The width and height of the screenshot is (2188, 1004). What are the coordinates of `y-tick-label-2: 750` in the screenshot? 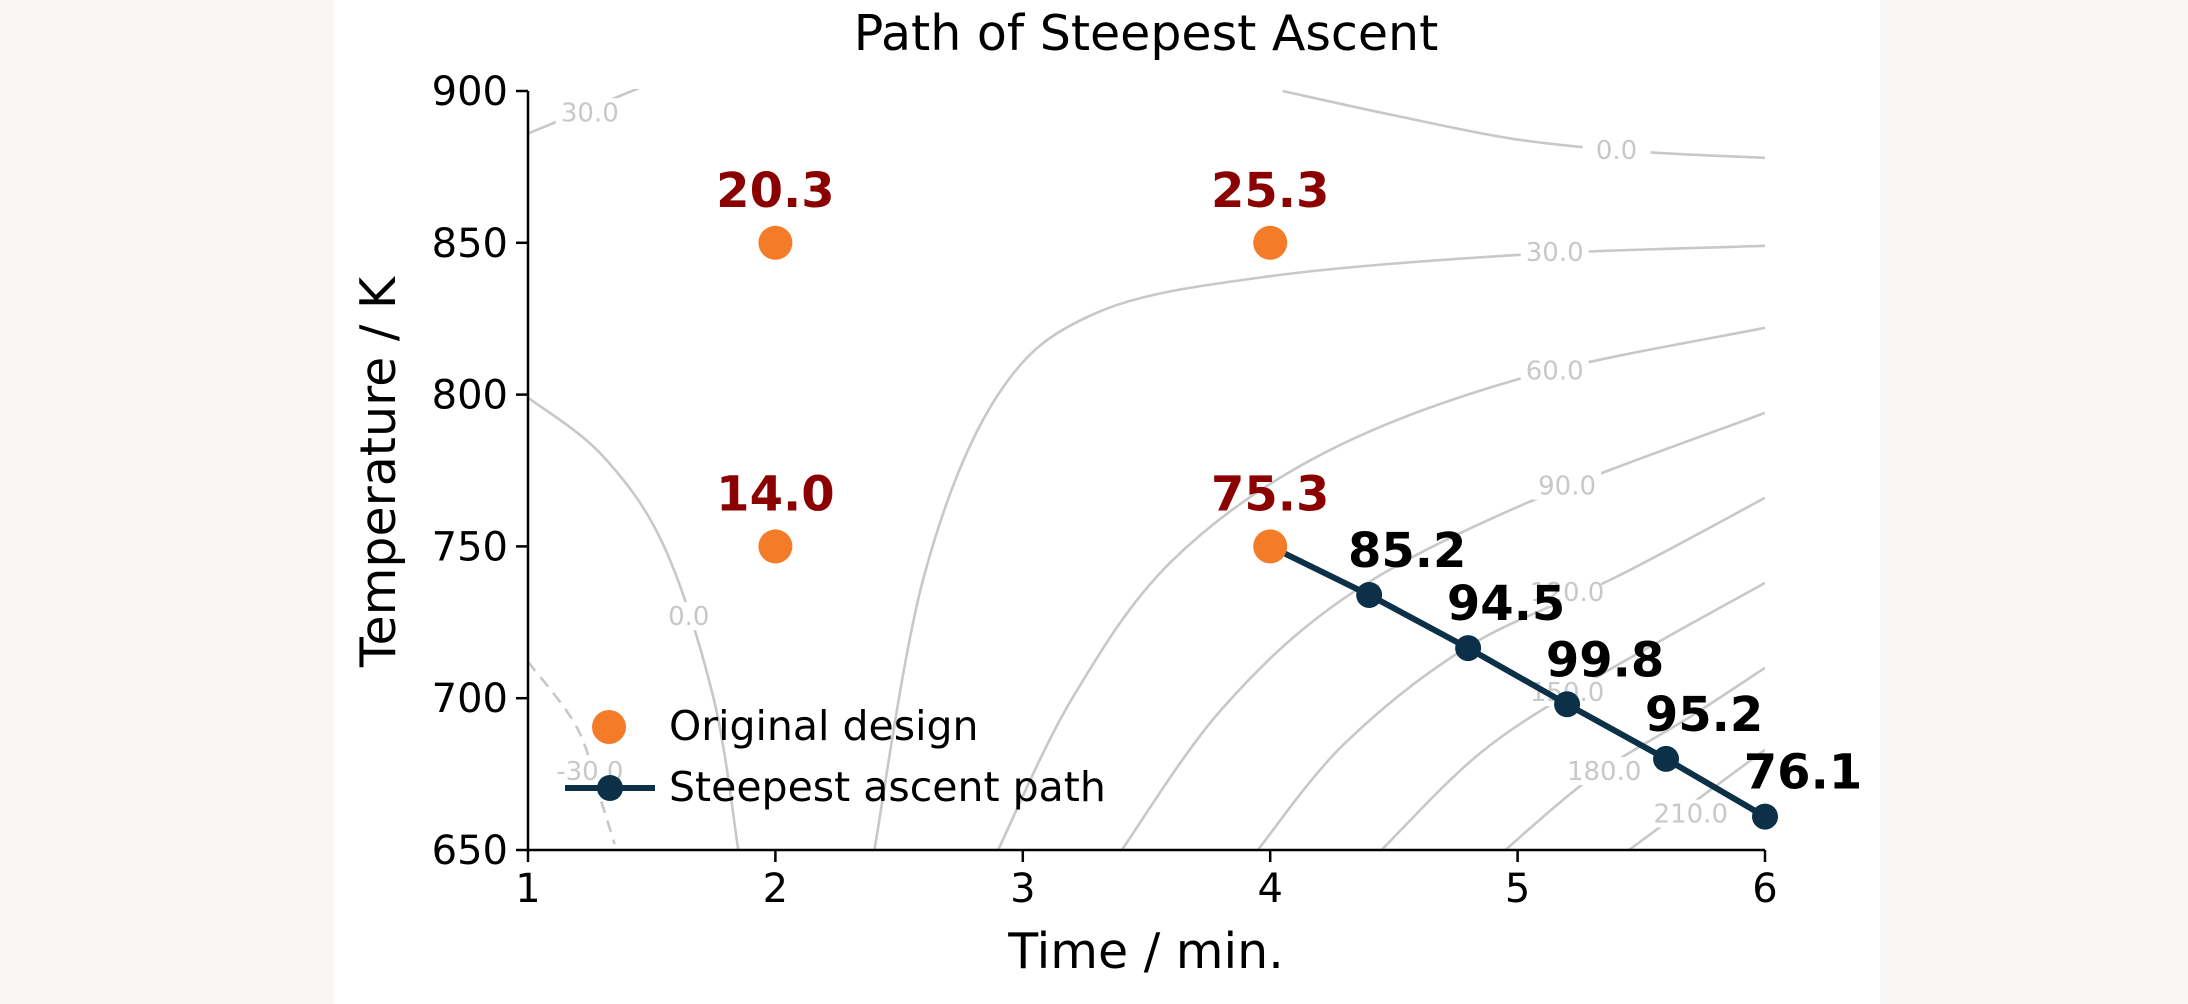 It's located at (470, 547).